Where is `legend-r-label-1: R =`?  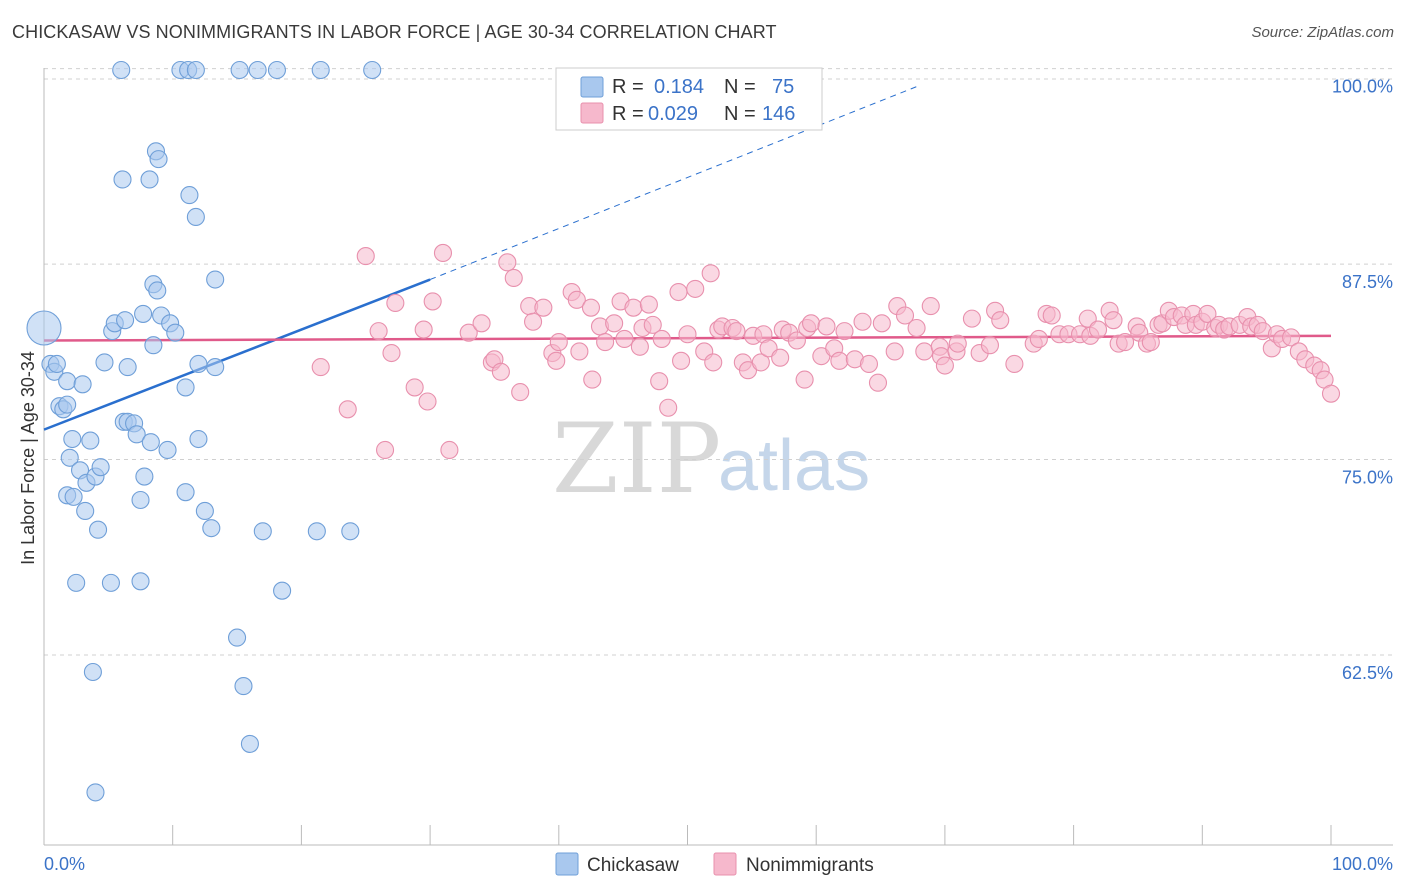
legend-r-label-1: R = is located at coordinates (628, 87).